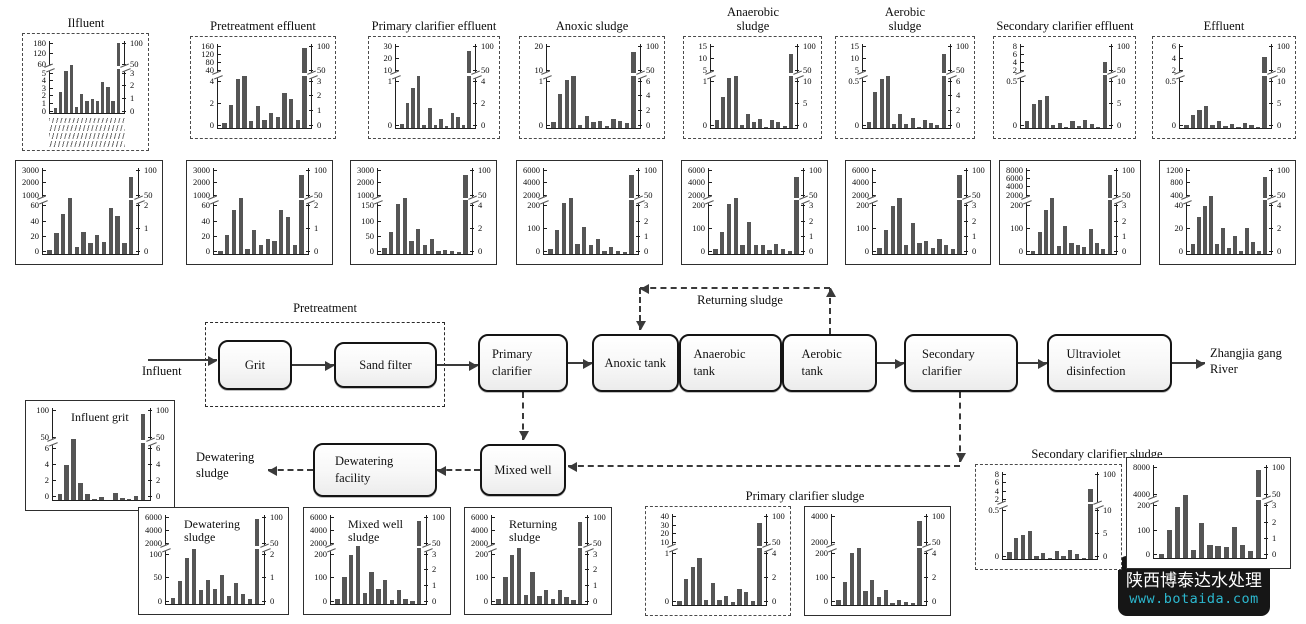 The width and height of the screenshot is (1306, 624). Describe the element at coordinates (318, 516) in the screenshot. I see `axis-tick-label: 6000` at that location.